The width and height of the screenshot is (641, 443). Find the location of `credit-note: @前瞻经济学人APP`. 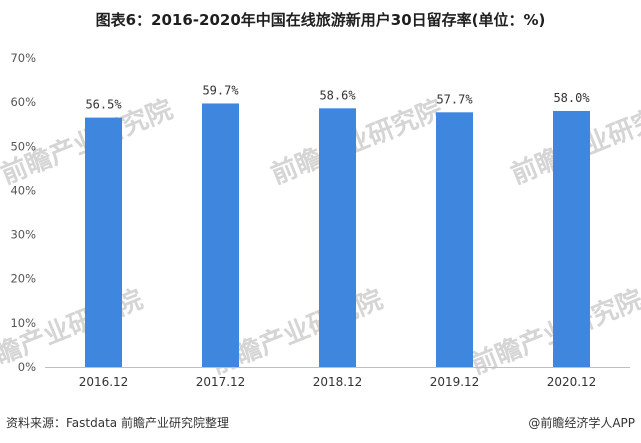

credit-note: @前瞻经济学人APP is located at coordinates (581, 423).